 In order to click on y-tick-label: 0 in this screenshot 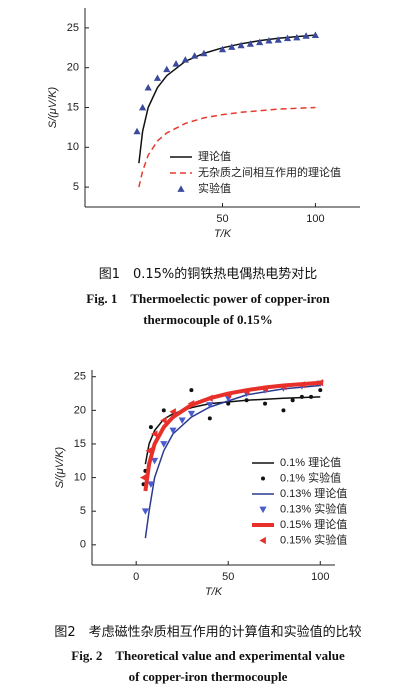, I will do `click(83, 545)`.